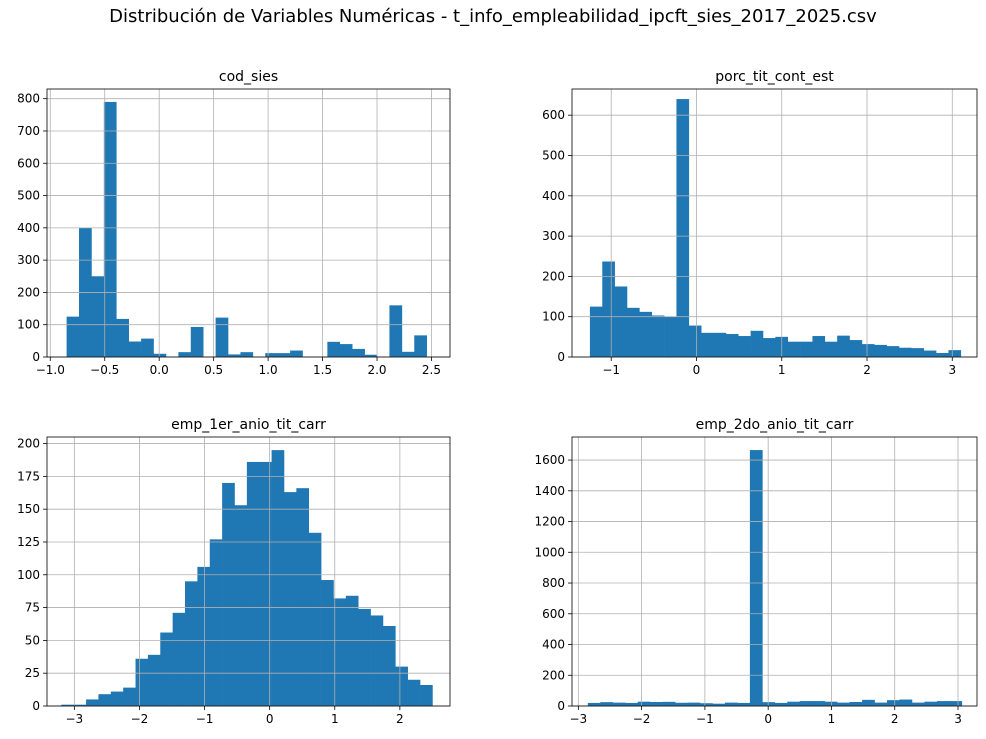  I want to click on x-tick-label: 3, so click(952, 370).